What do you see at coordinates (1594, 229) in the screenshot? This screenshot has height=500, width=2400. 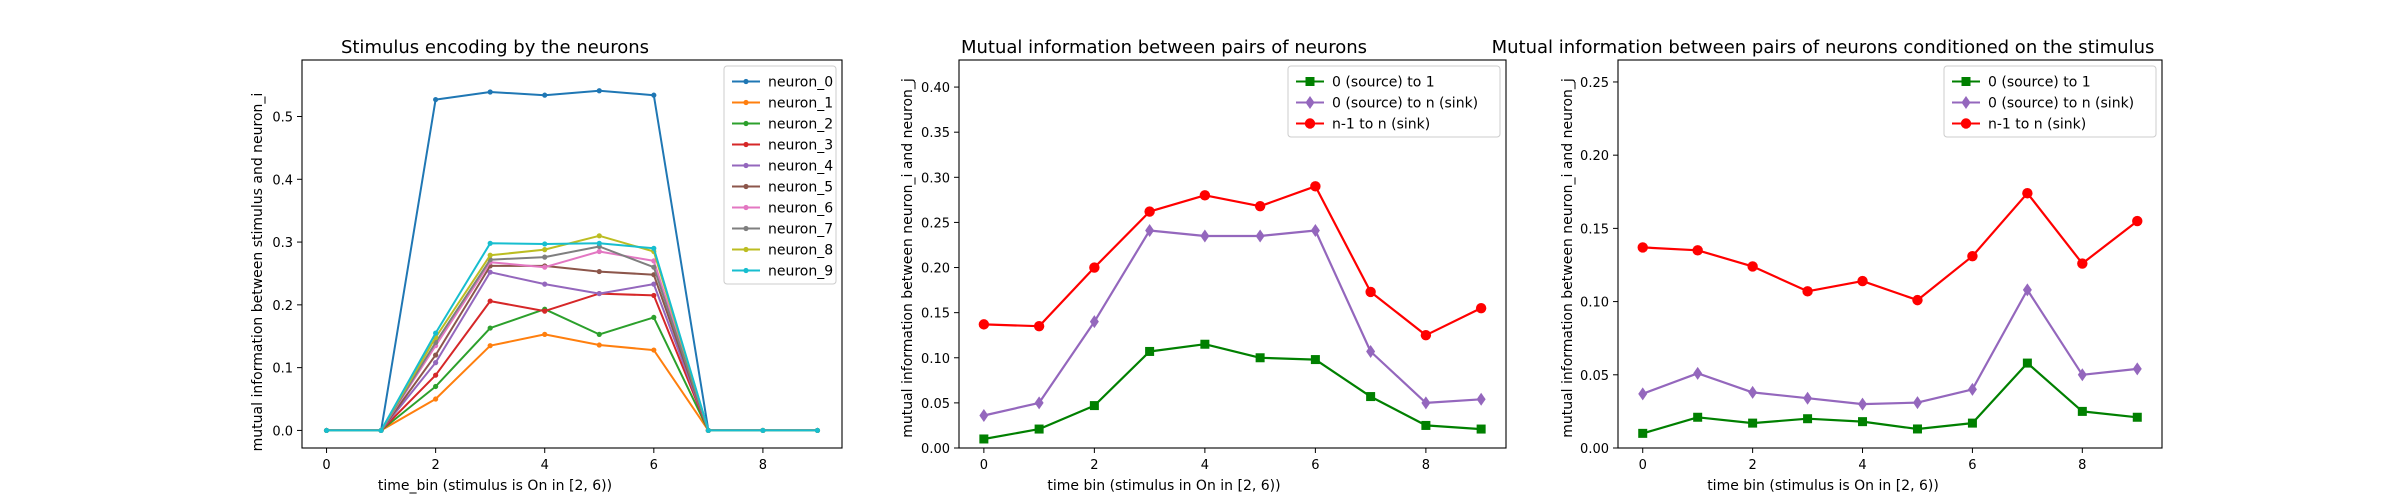 I see `y-tick-label: 0.15` at bounding box center [1594, 229].